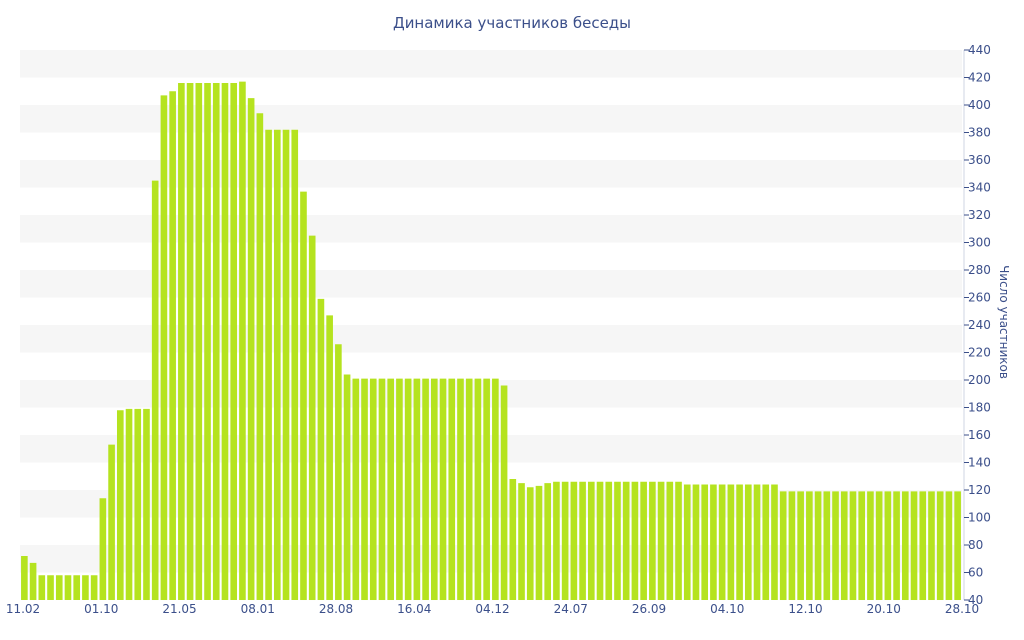 Image resolution: width=1024 pixels, height=640 pixels. I want to click on x-tick-label: 21.05, so click(179, 609).